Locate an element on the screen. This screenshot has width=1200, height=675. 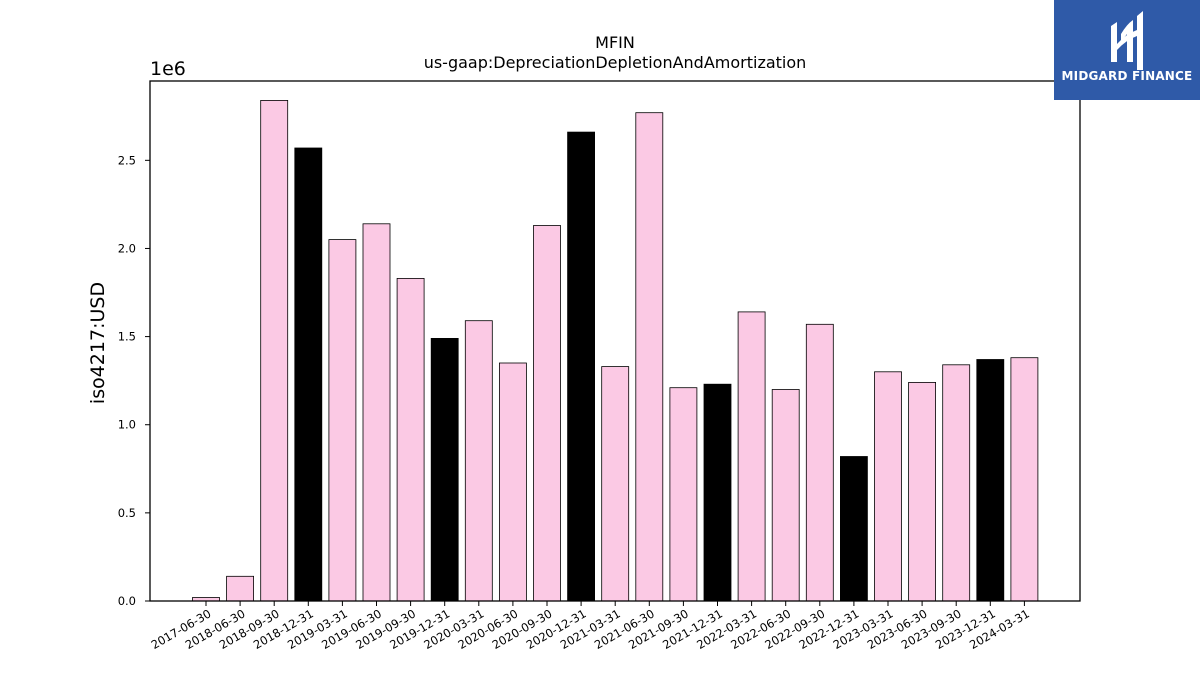
midgard-finance-logo: MIDGARD FINANCE is located at coordinates (1127, 50).